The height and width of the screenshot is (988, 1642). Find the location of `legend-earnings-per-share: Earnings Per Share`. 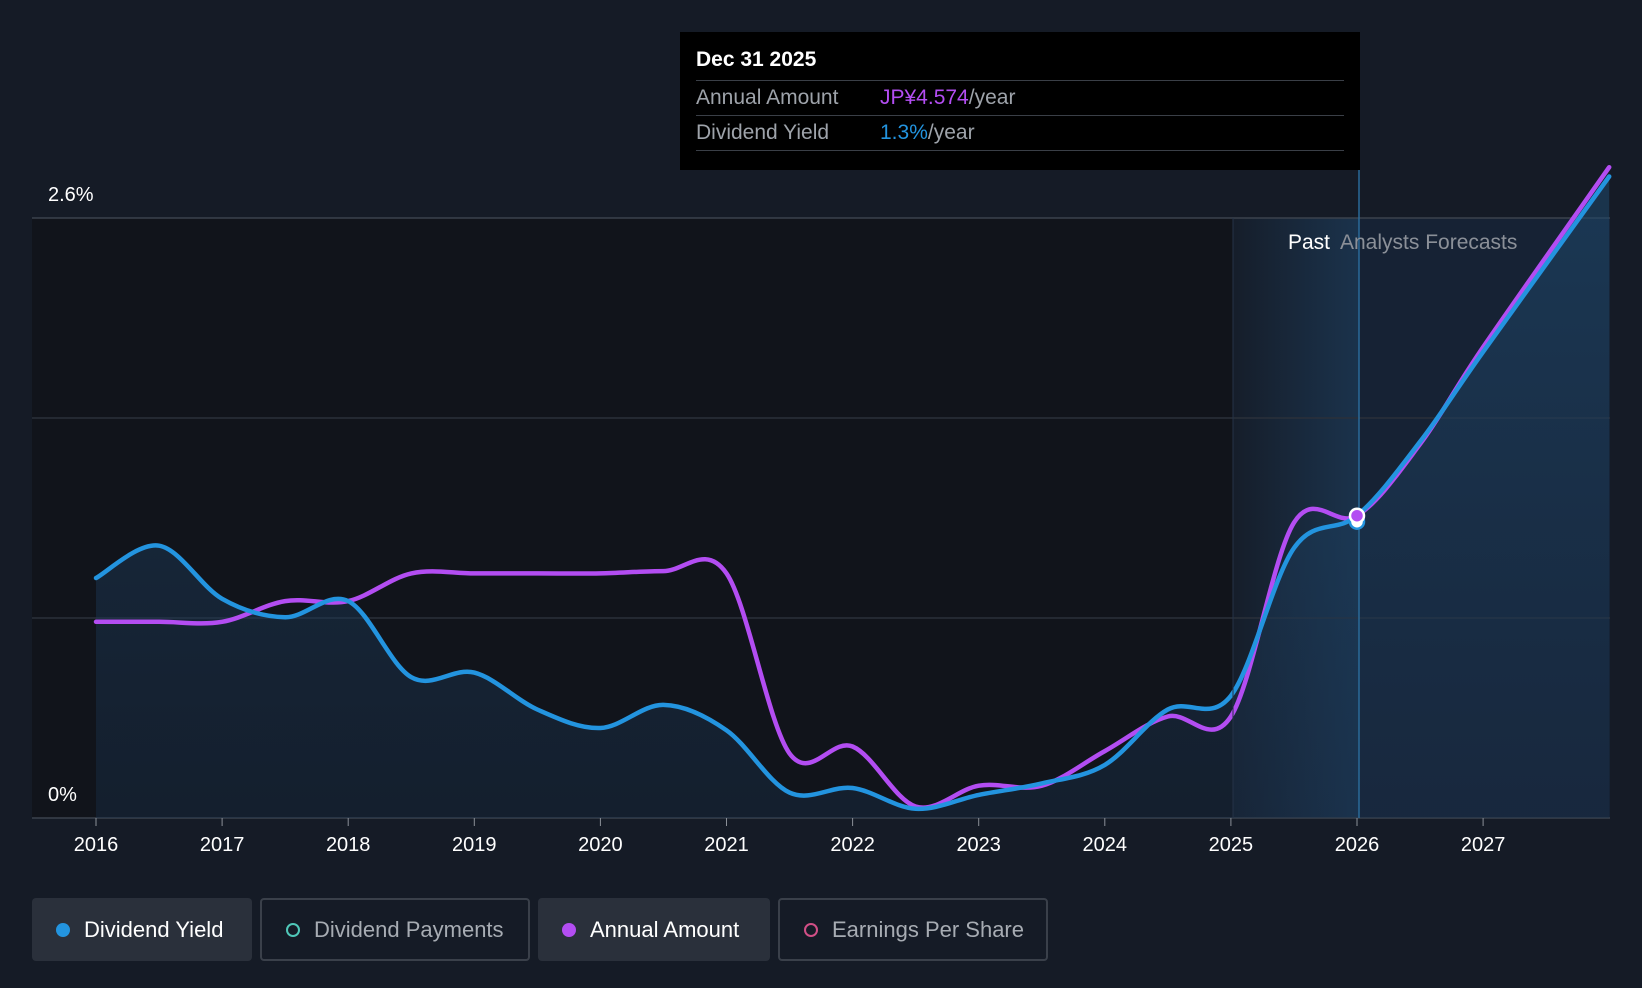

legend-earnings-per-share: Earnings Per Share is located at coordinates (913, 929).